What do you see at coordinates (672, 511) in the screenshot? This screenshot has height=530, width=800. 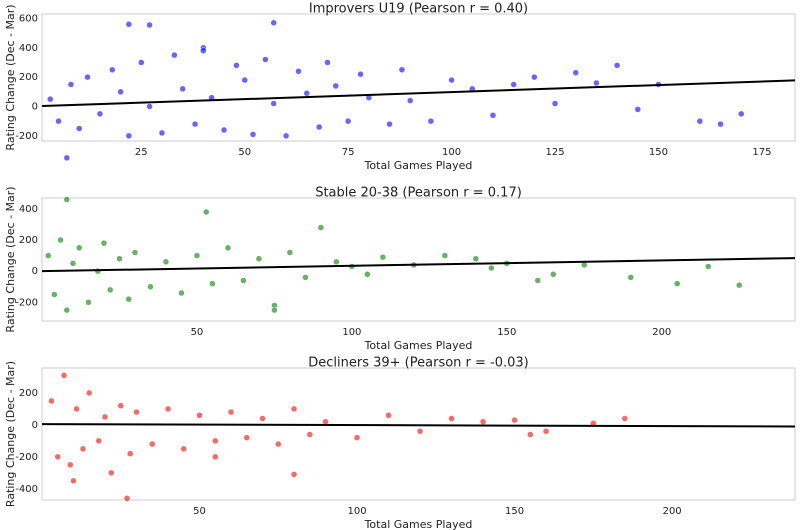 I see `x-tick-label: 200` at bounding box center [672, 511].